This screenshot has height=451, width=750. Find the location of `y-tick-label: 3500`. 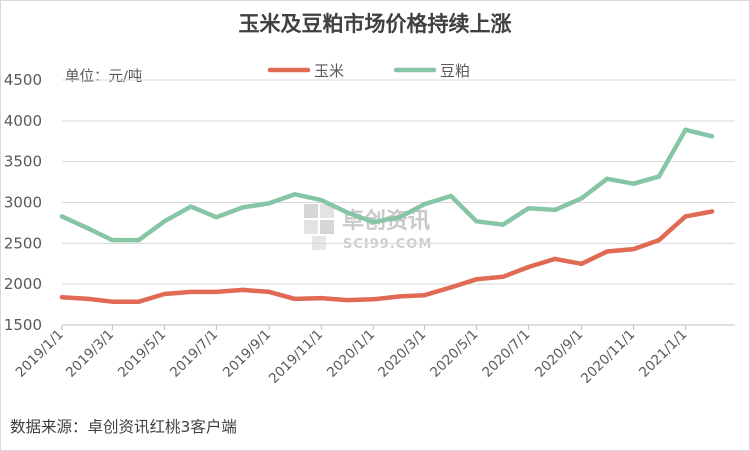

y-tick-label: 3500 is located at coordinates (23, 162).